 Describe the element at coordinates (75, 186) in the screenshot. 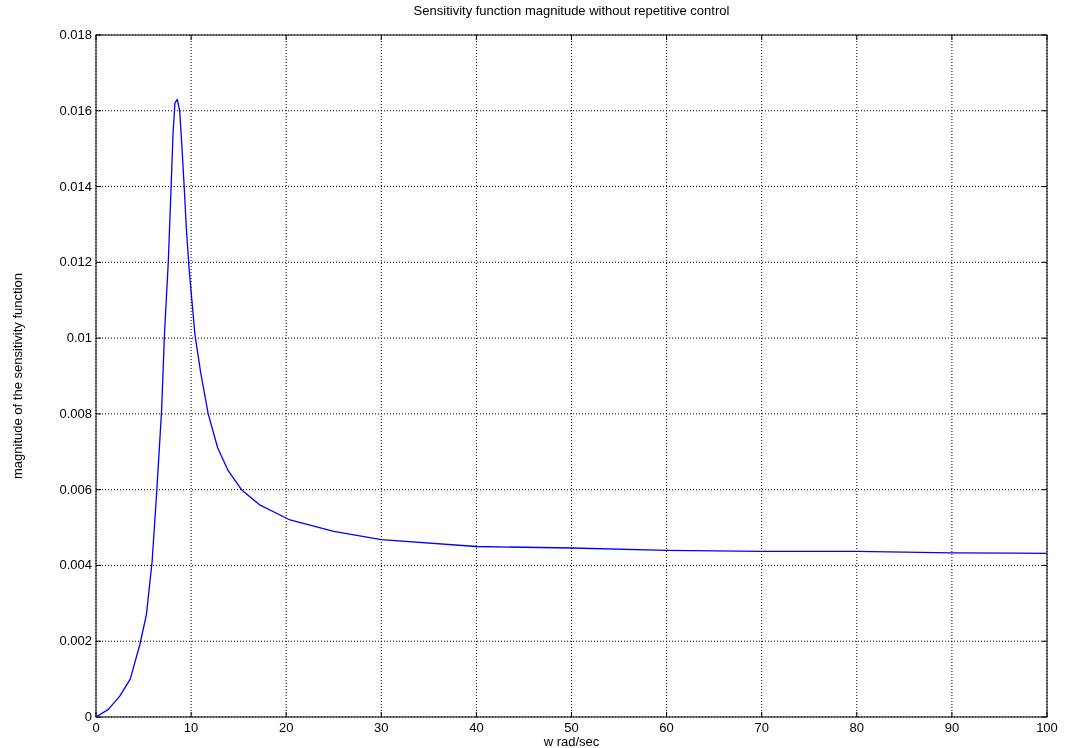

I see `y-tick-label: 0.014` at that location.